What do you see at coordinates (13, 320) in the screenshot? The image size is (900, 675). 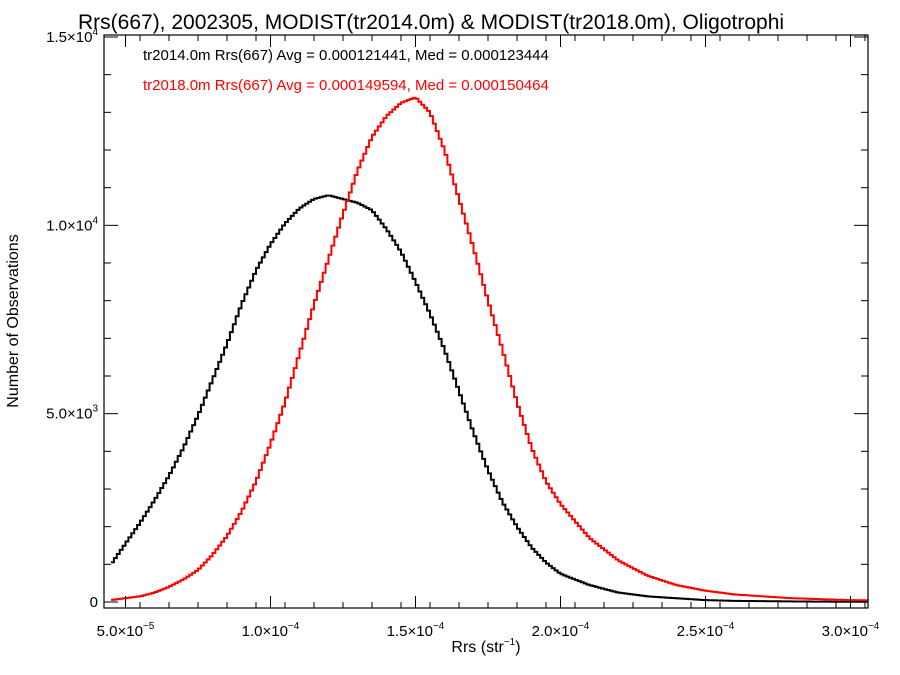 I see `y-axis-label: Number of Observations` at bounding box center [13, 320].